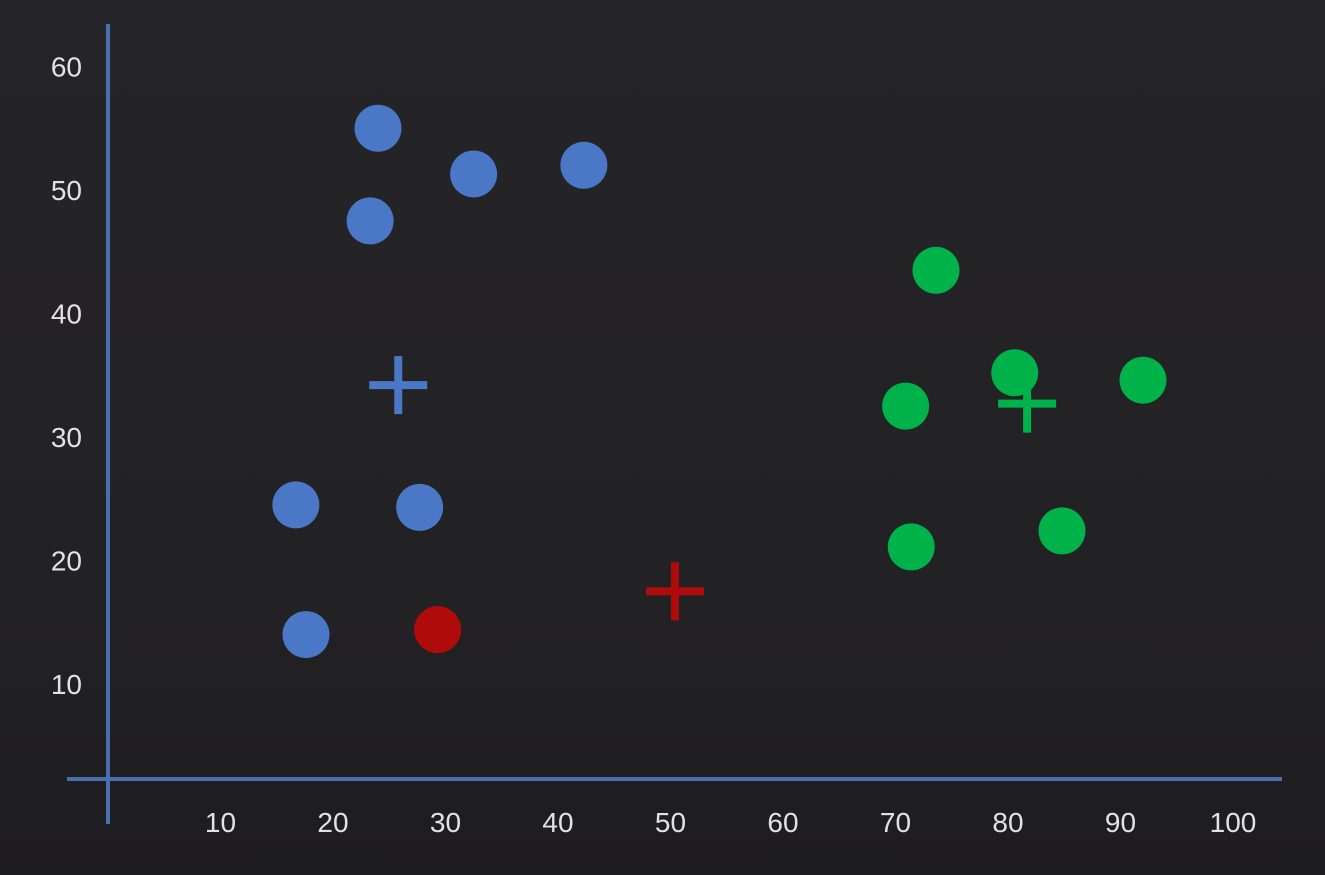  I want to click on y-tick-label: 20, so click(66, 561).